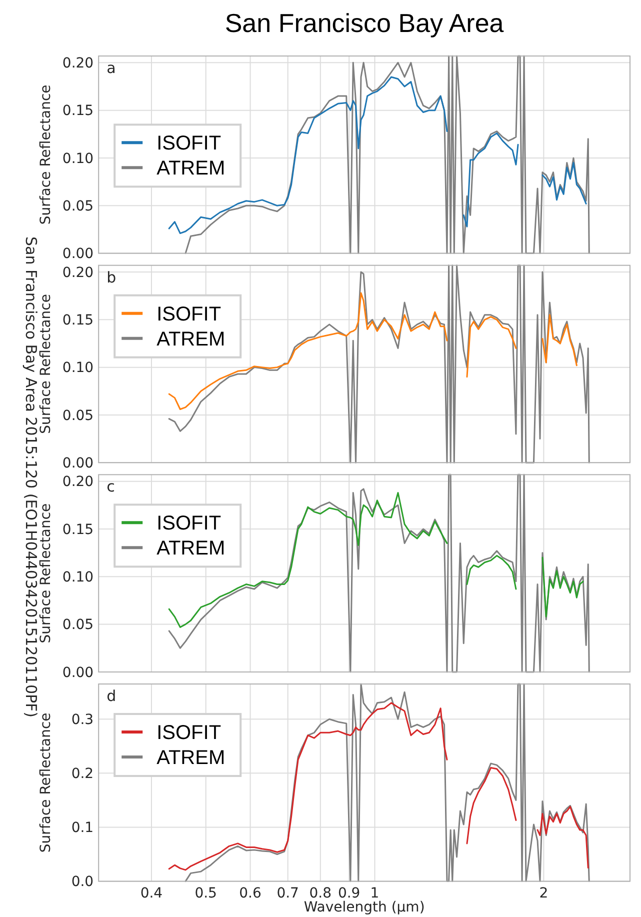 The image size is (641, 917). Describe the element at coordinates (250, 893) in the screenshot. I see `x-tick-label: 0.6` at that location.